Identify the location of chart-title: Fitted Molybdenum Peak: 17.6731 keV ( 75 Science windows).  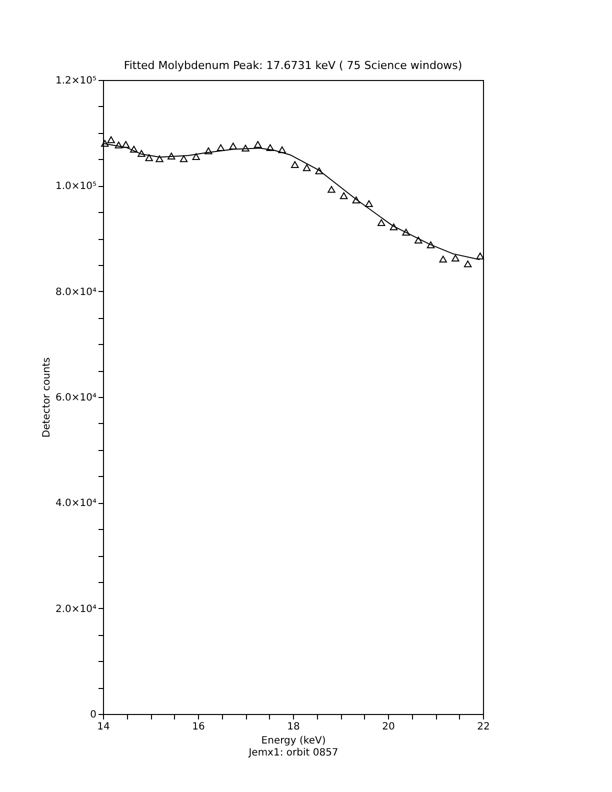
(293, 65).